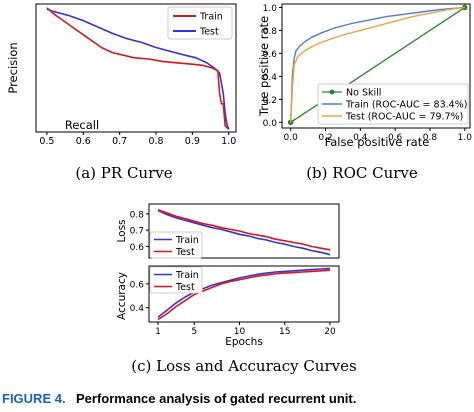 The image size is (474, 412). What do you see at coordinates (270, 101) in the screenshot?
I see `roc-y-tick-label: 0.2` at bounding box center [270, 101].